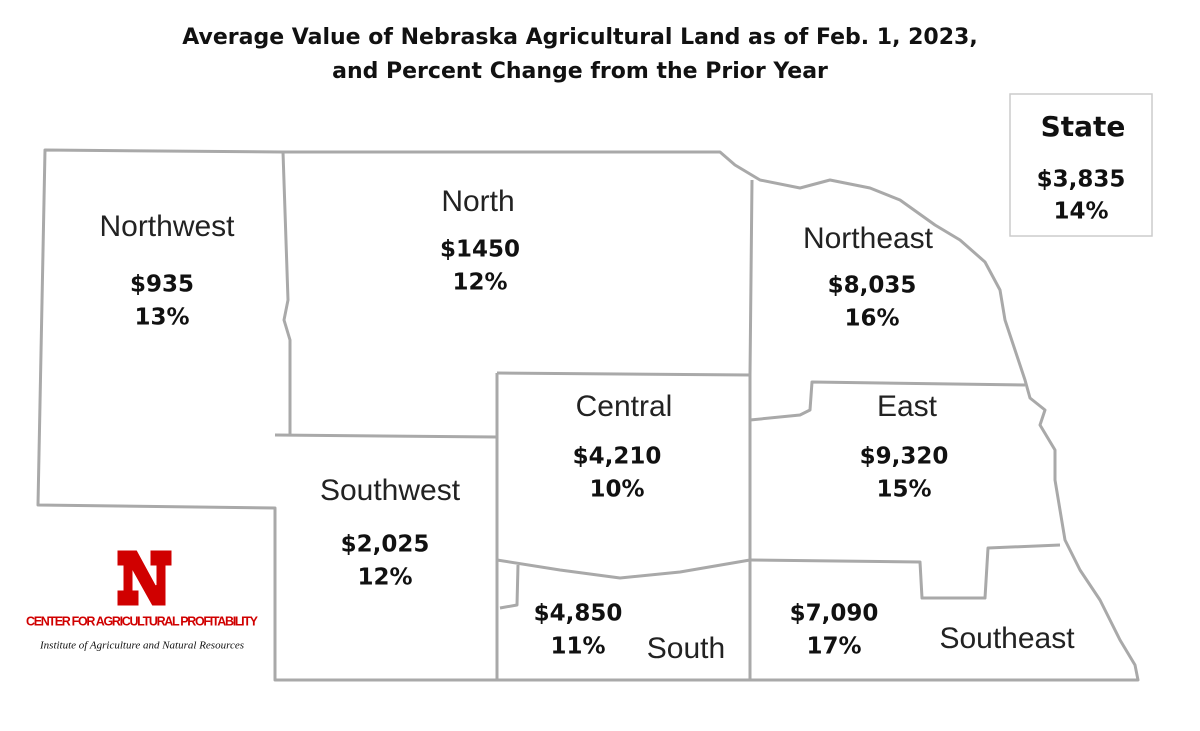  Describe the element at coordinates (167, 226) in the screenshot. I see `region-name: Northwest` at that location.